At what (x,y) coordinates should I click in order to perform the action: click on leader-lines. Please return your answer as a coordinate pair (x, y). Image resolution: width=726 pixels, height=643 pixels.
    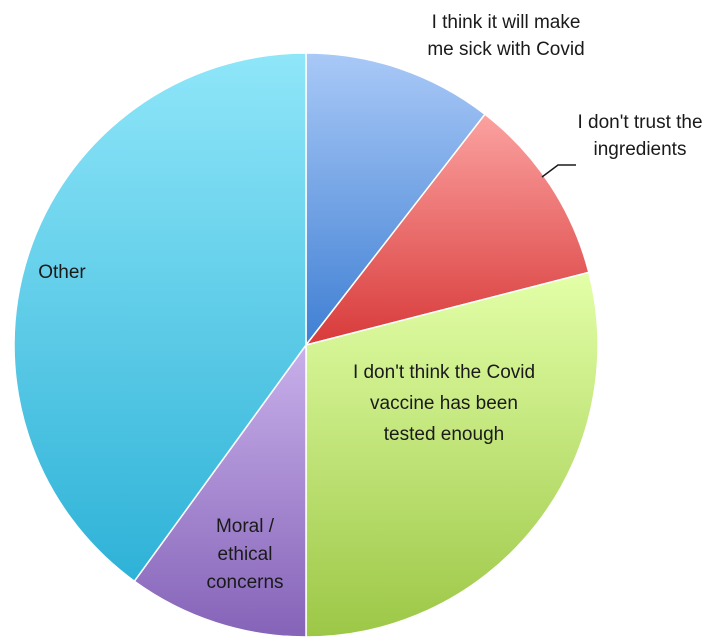
    Looking at the image, I should click on (558, 171).